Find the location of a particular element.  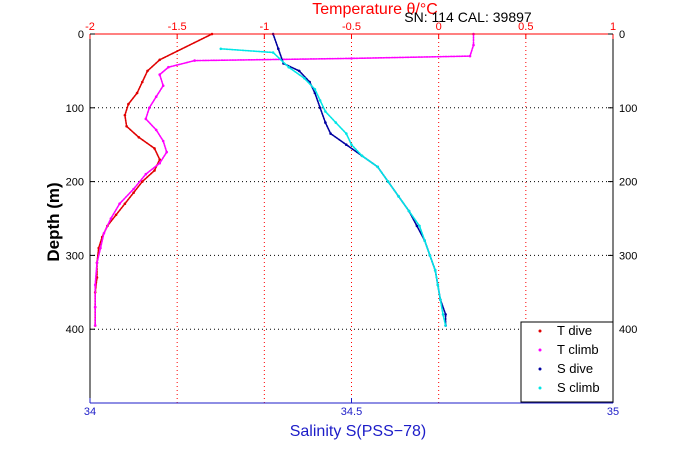

temp-tick-label: 0 is located at coordinates (439, 27).